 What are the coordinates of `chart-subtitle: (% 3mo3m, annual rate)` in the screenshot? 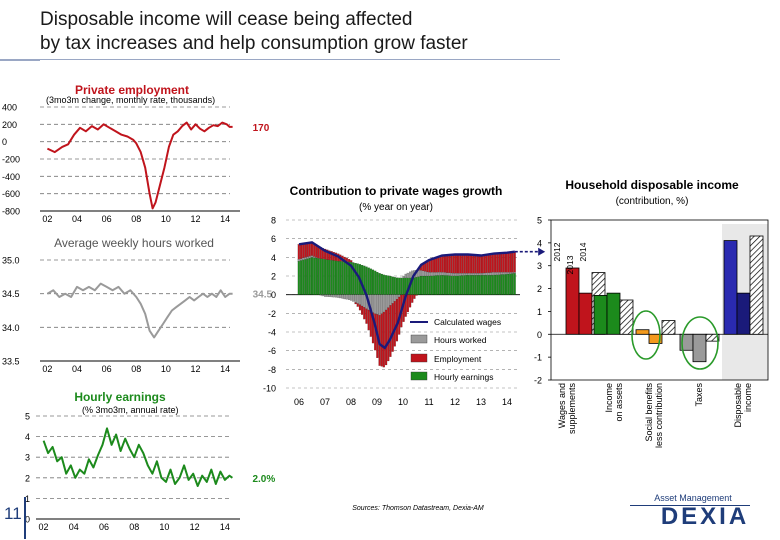 It's located at (130, 410).